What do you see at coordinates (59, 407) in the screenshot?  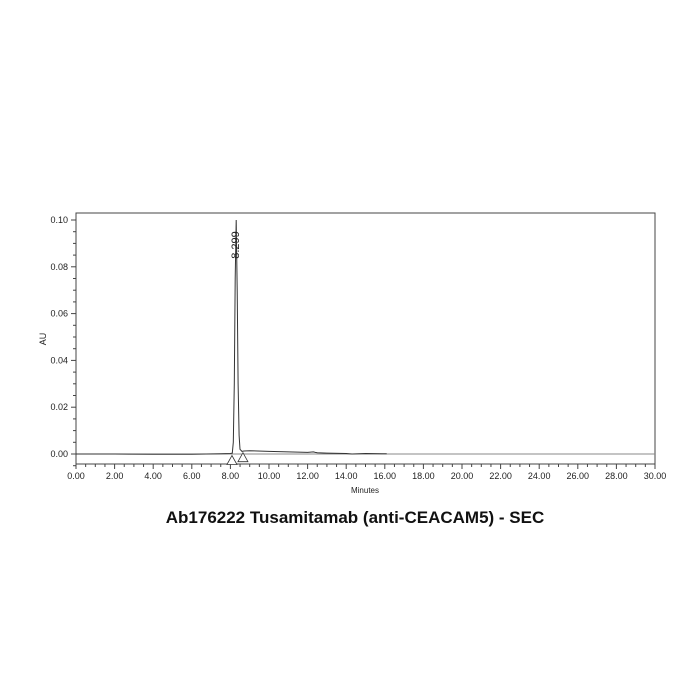 I see `y-tick-label: 0.02` at bounding box center [59, 407].